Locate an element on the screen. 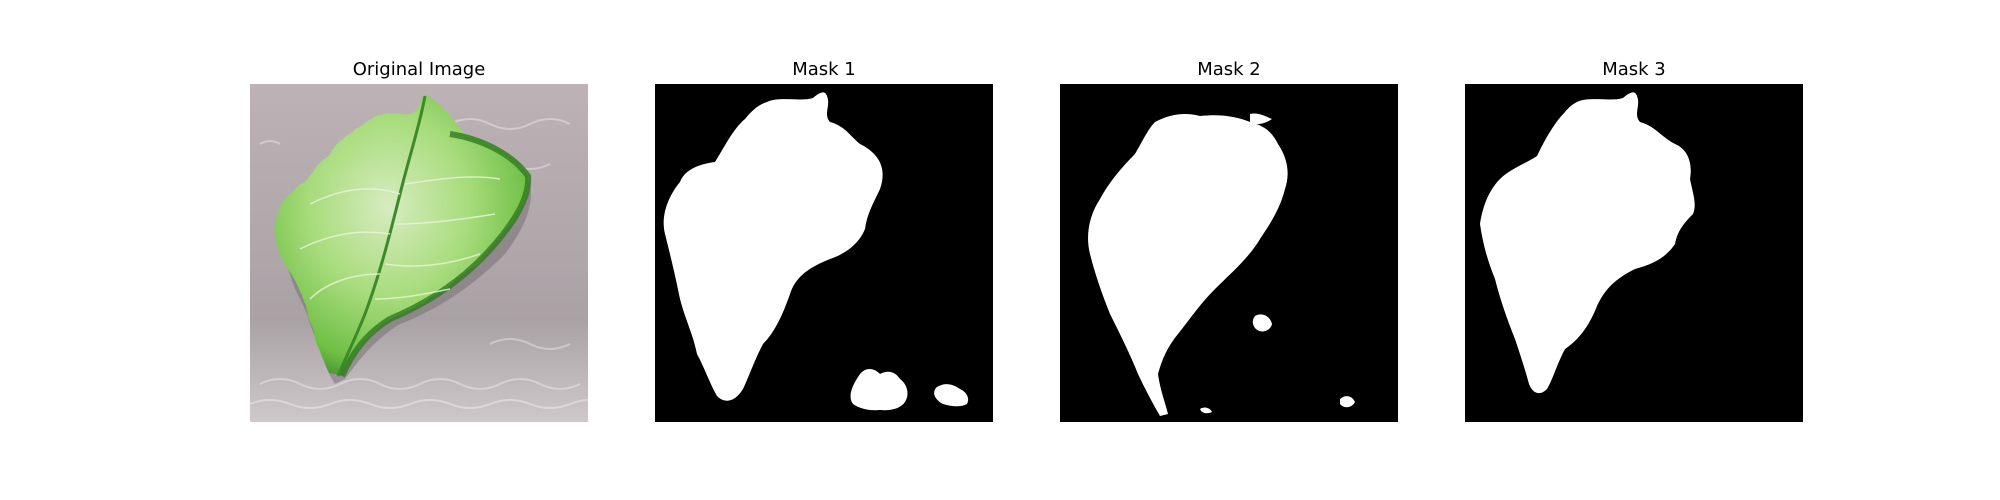  panel-mask-3: Mask 3 is located at coordinates (1634, 240).